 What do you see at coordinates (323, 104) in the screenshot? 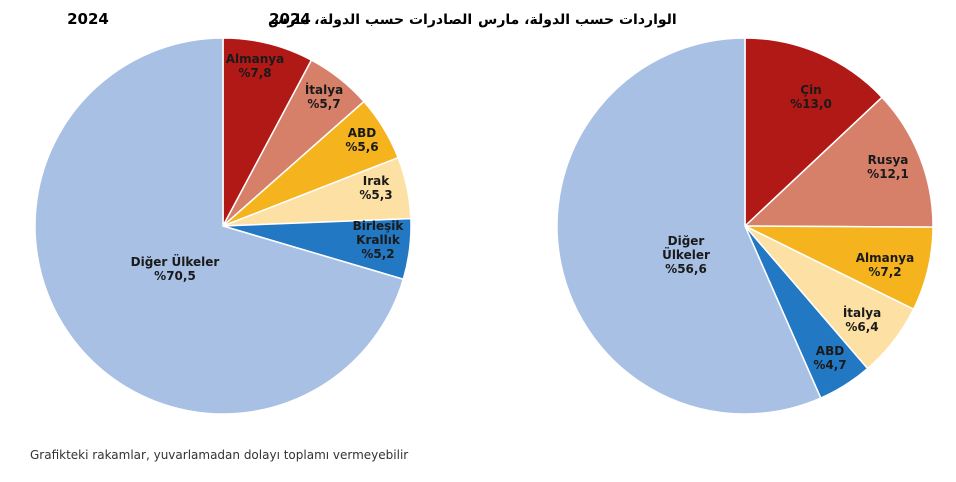
I see `slice-value: %5,7` at bounding box center [323, 104].